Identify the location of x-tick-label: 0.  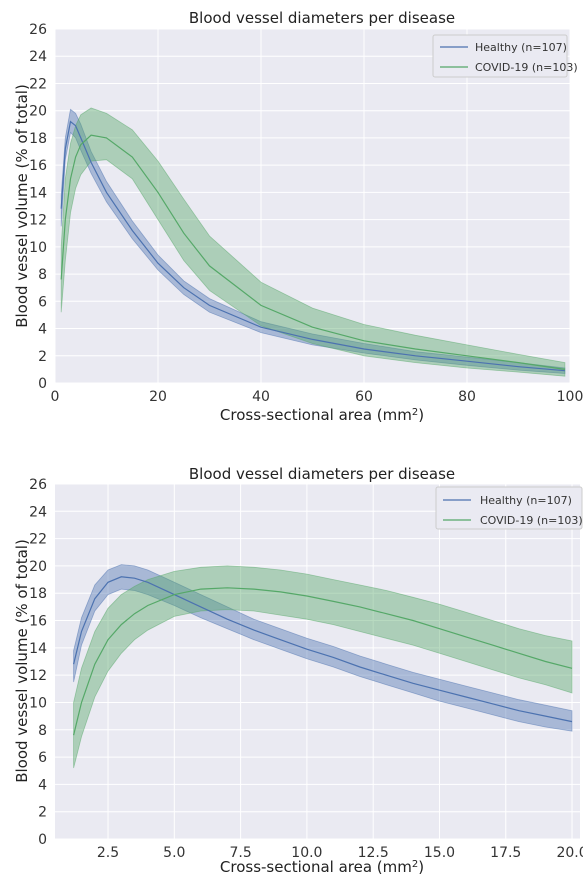
(55, 397).